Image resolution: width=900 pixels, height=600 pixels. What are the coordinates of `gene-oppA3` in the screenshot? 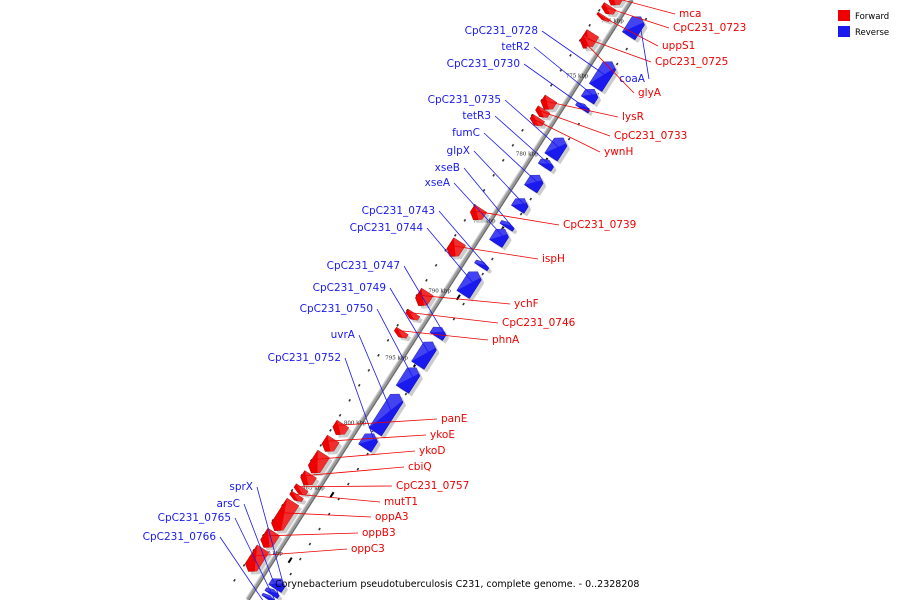 It's located at (286, 516).